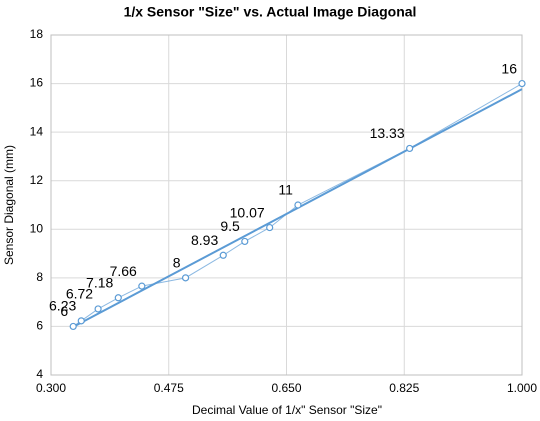 Image resolution: width=540 pixels, height=421 pixels. Describe the element at coordinates (285, 190) in the screenshot. I see `data-label: 11` at that location.